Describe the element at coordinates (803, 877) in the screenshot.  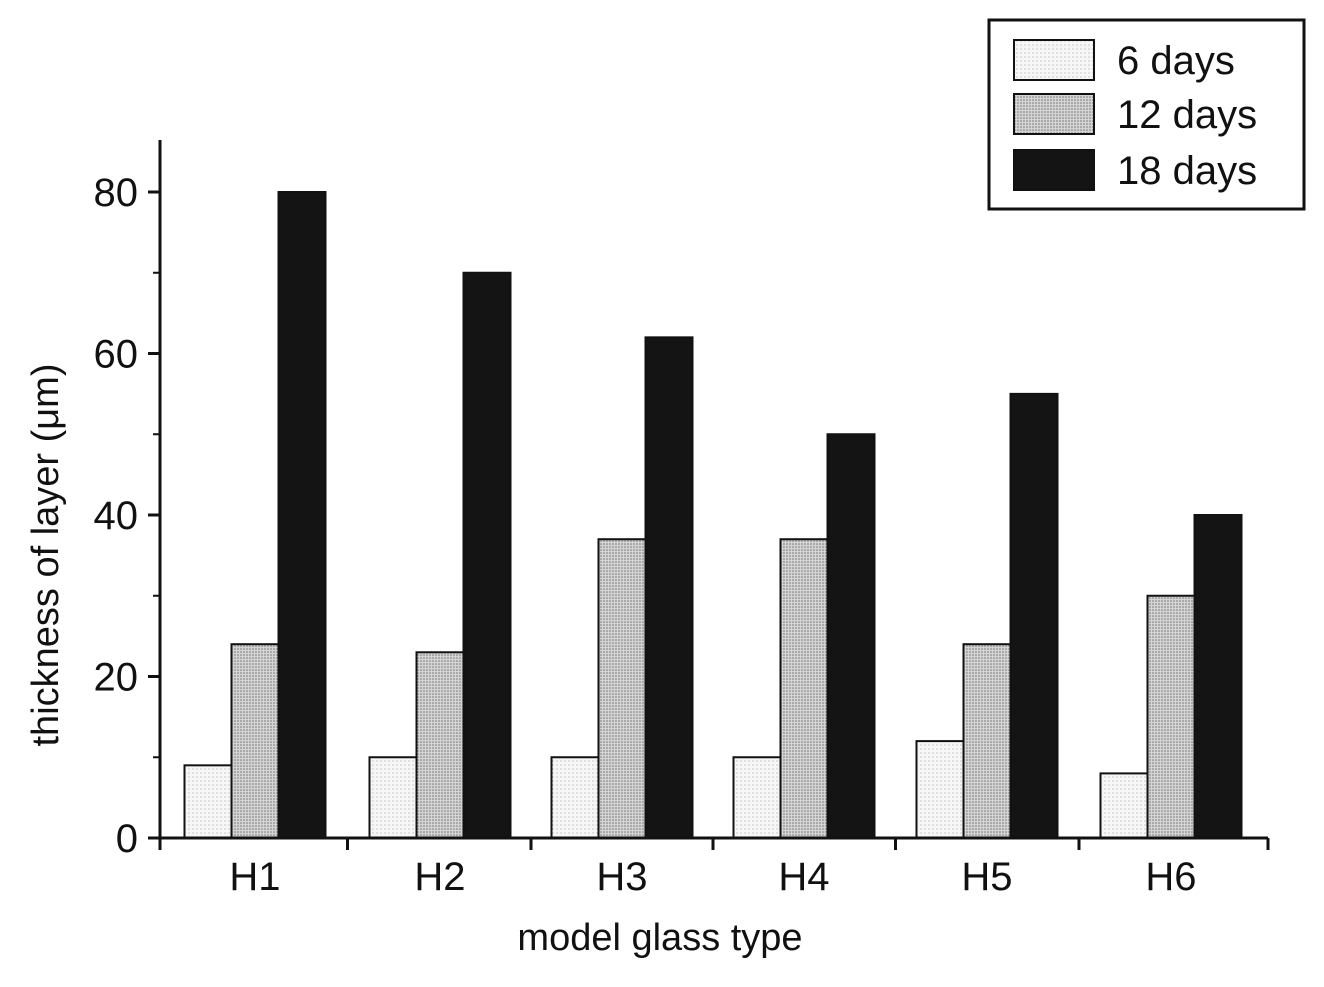
I see `x-tick-label-h4: H4` at that location.